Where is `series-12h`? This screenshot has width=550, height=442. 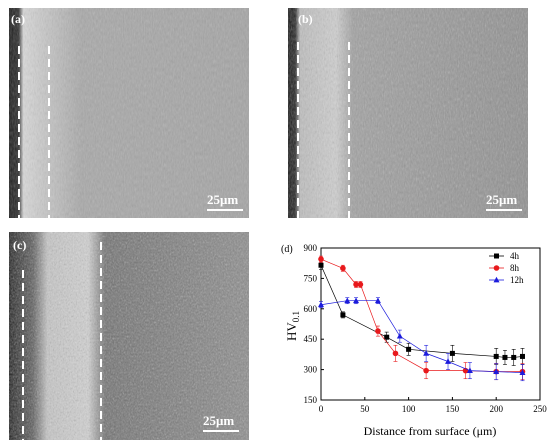
series-12h is located at coordinates (422, 339).